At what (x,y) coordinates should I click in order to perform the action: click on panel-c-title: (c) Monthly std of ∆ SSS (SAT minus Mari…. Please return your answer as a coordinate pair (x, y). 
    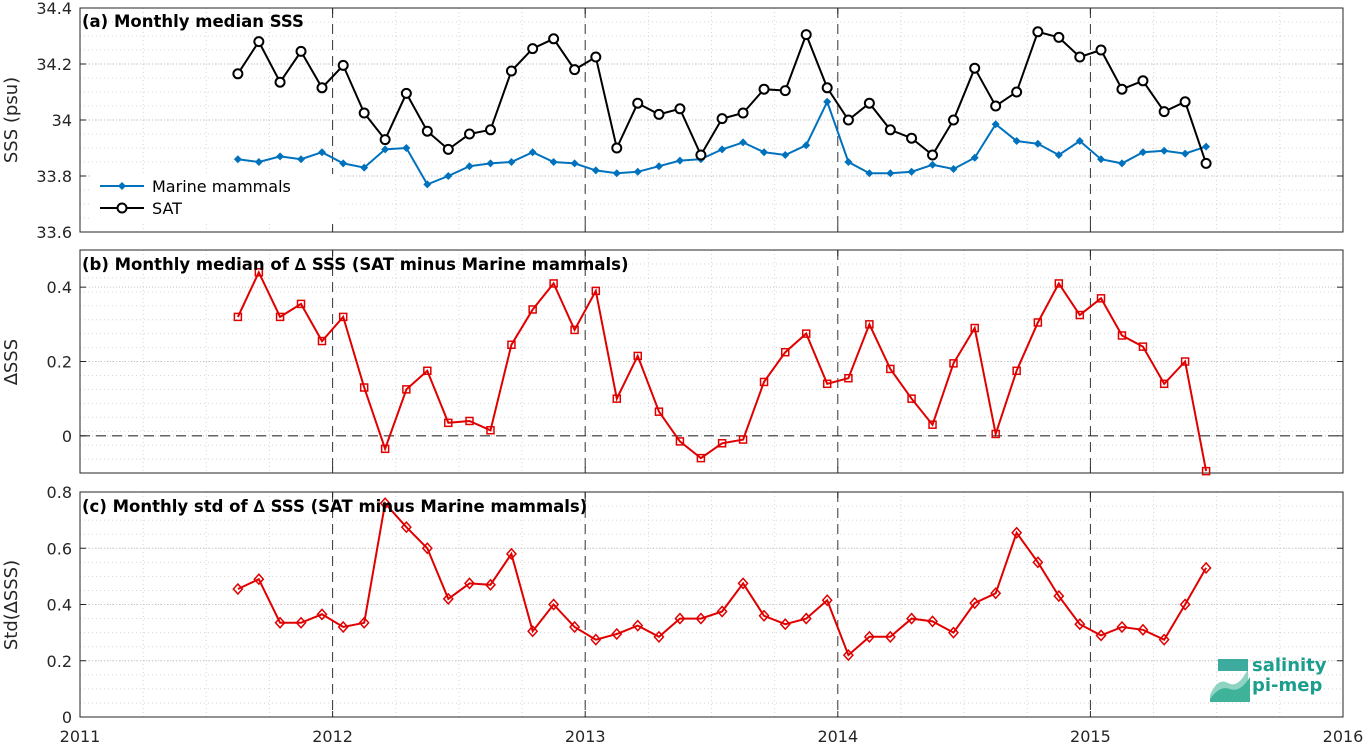
    Looking at the image, I should click on (334, 506).